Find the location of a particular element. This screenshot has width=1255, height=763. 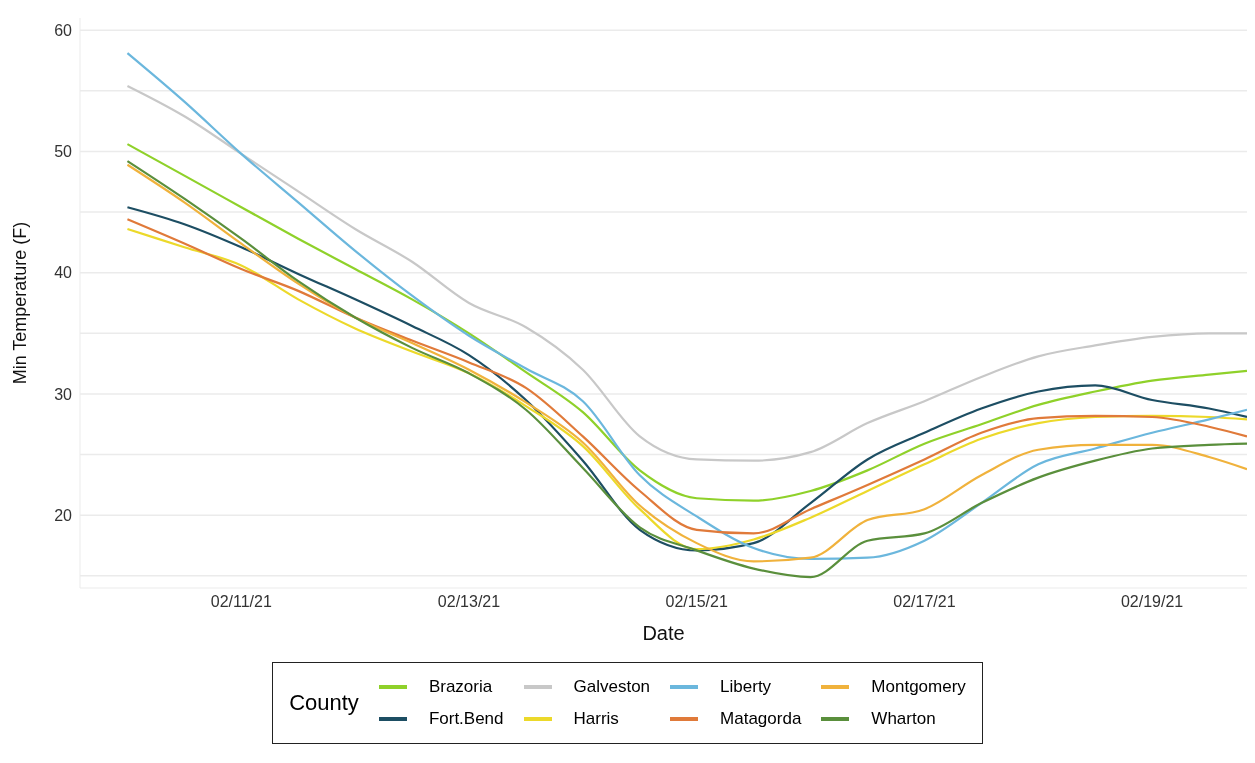

x-tick-label: 02/13/21 is located at coordinates (469, 602).